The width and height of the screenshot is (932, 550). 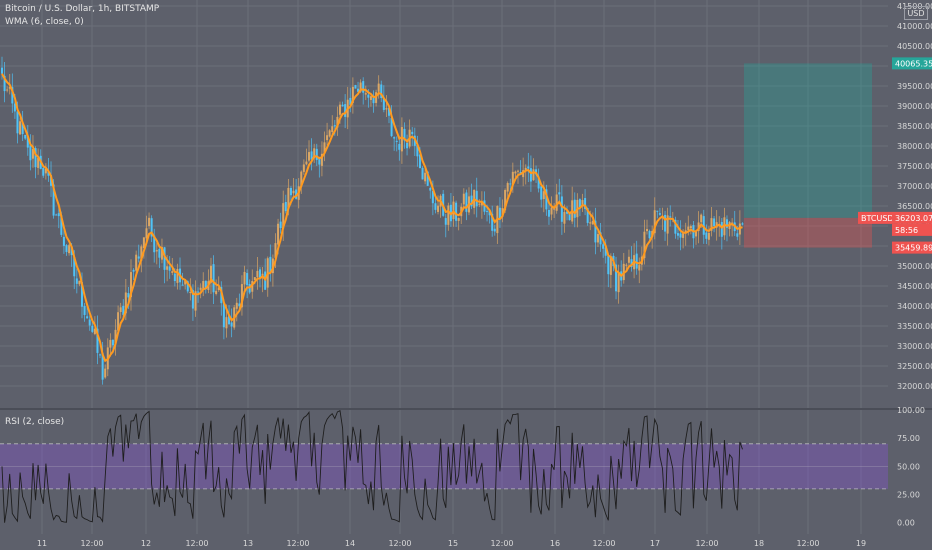 I want to click on currency-button: USD, so click(x=916, y=13).